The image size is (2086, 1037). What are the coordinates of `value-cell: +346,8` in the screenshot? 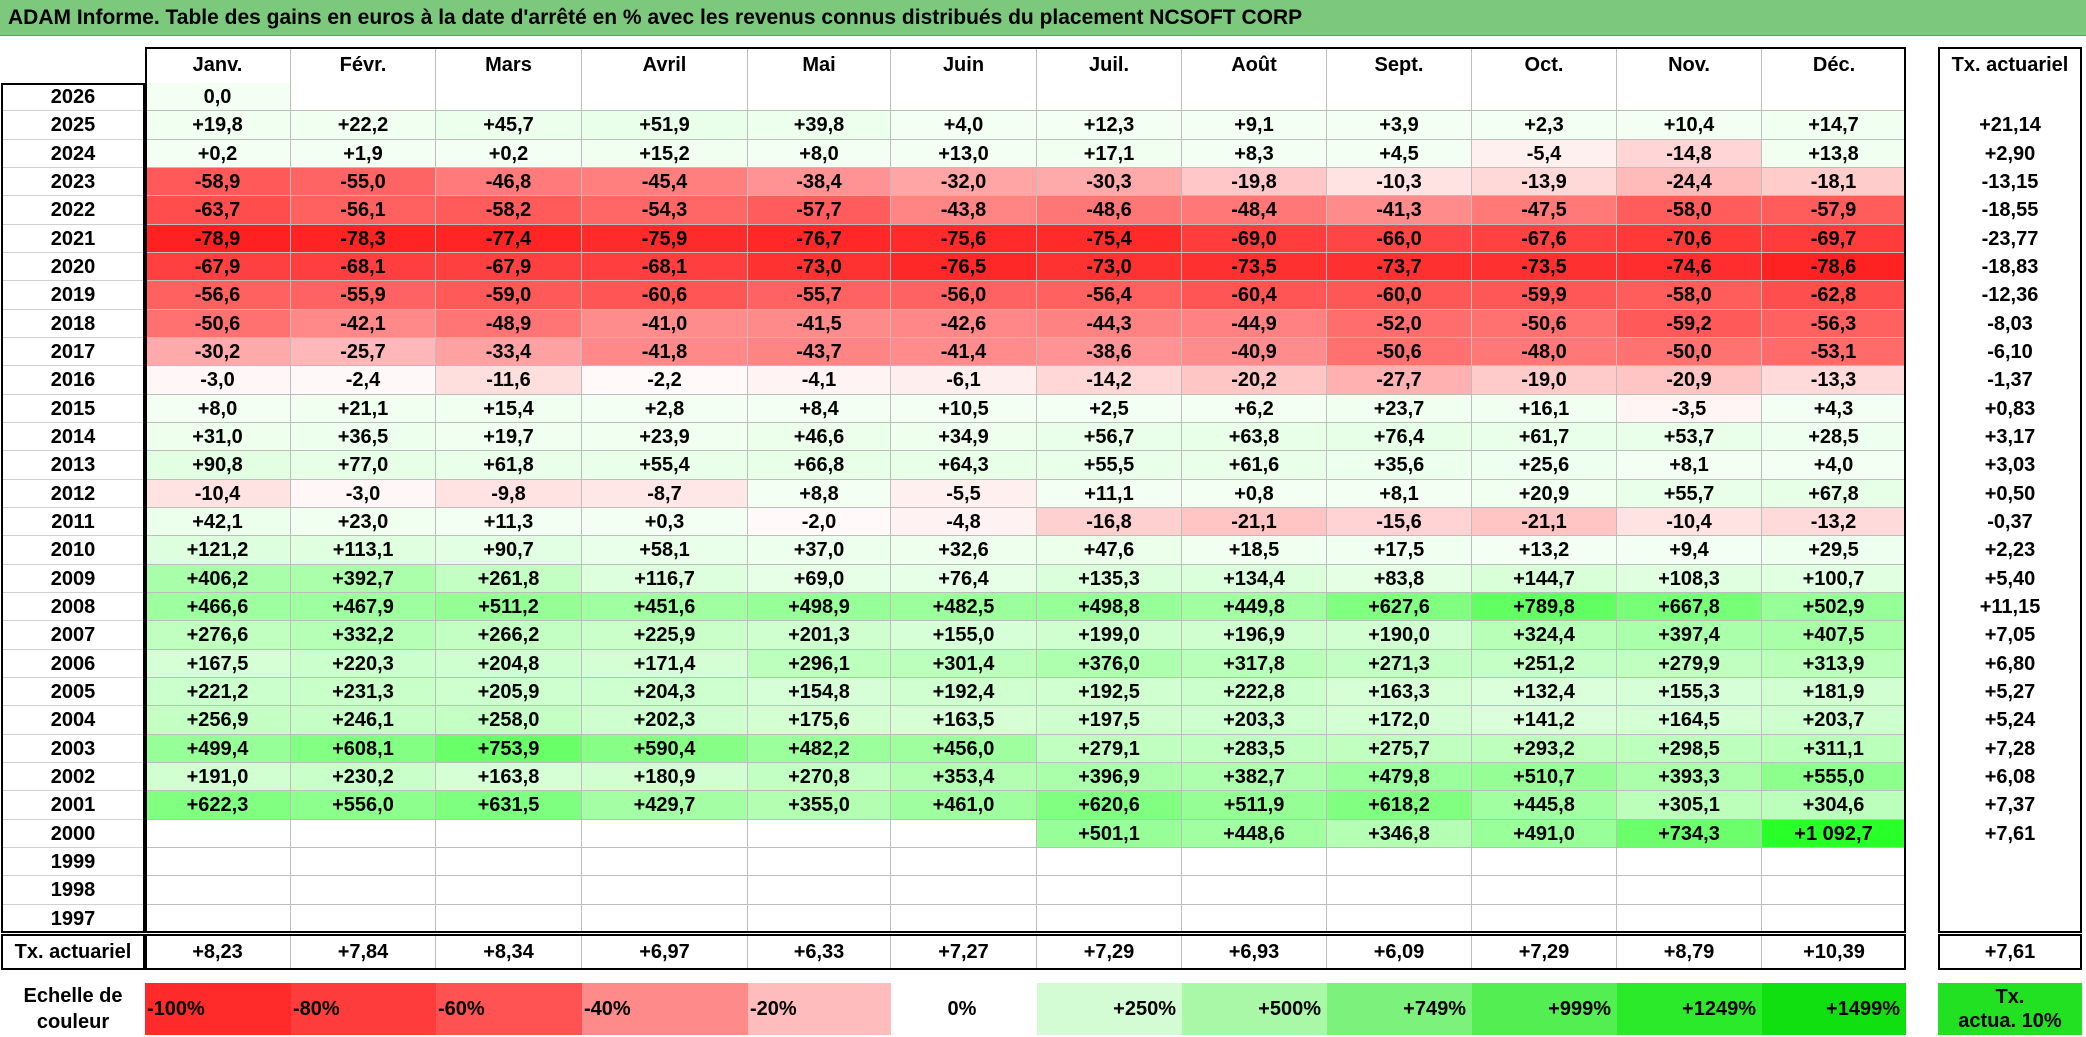 It's located at (1399, 834).